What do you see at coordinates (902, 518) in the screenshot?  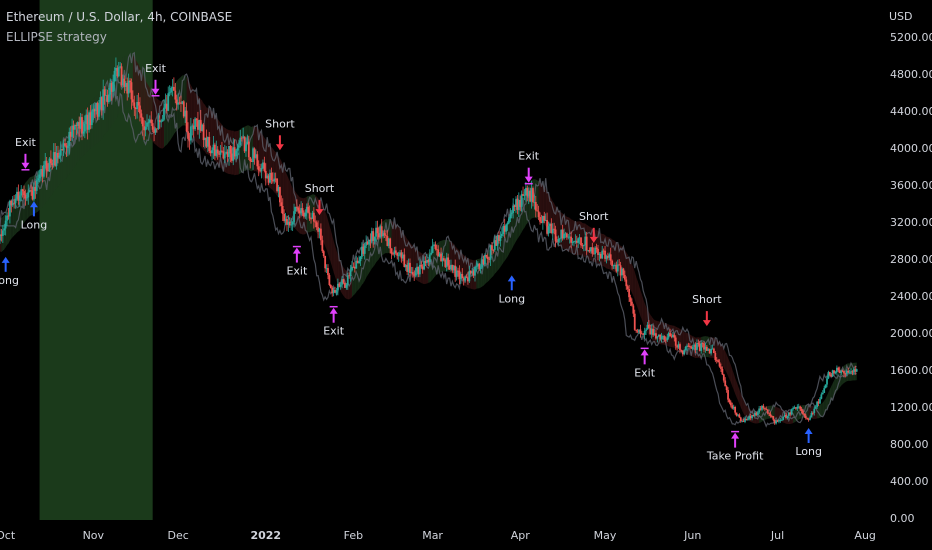 I see `y-tick-label: 0.00` at bounding box center [902, 518].